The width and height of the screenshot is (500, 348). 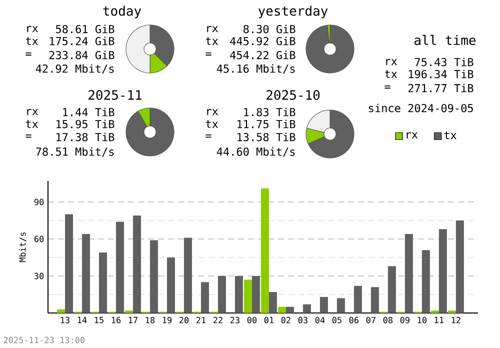 I want to click on text: 11.75 TiB, so click(x=267, y=124).